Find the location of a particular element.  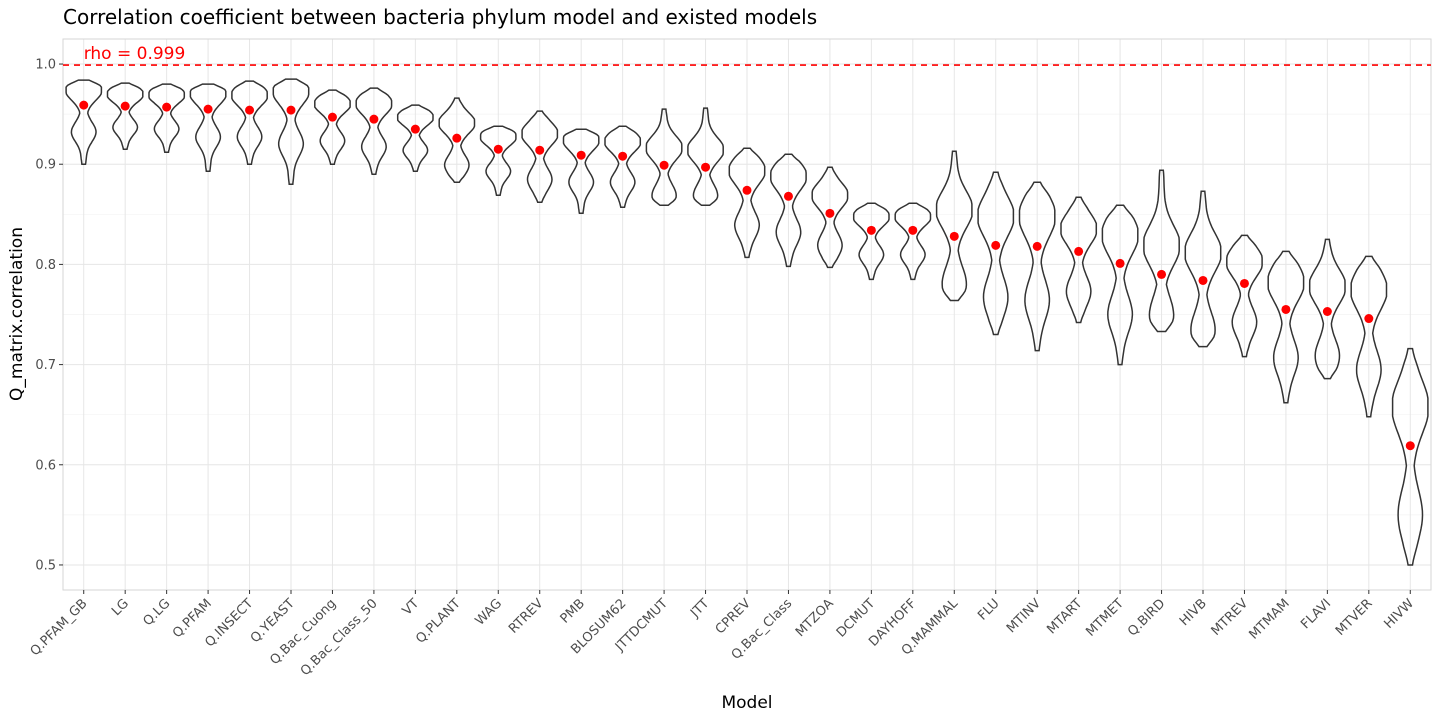

mean-point-q-yeast is located at coordinates (291, 110).